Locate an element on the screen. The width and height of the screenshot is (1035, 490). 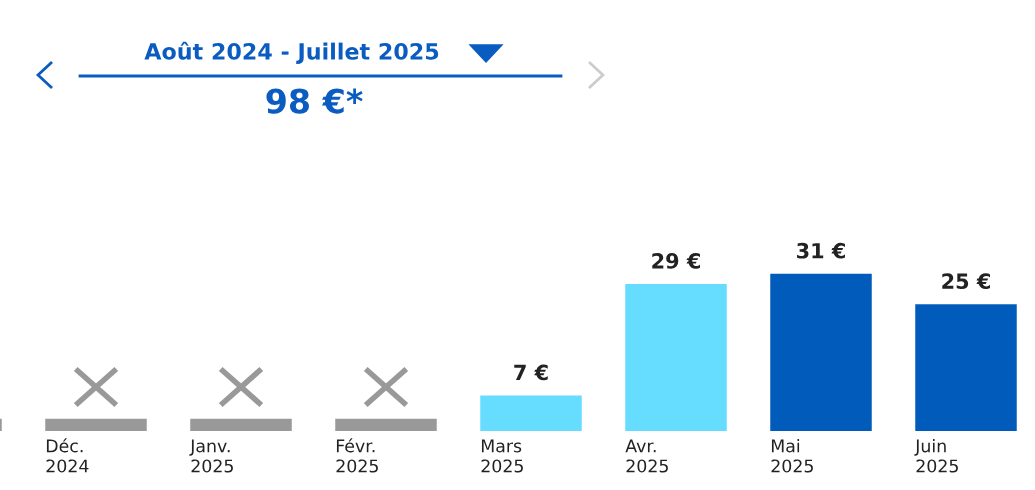
x-tick-label: Janv. 2025 is located at coordinates (211, 456).